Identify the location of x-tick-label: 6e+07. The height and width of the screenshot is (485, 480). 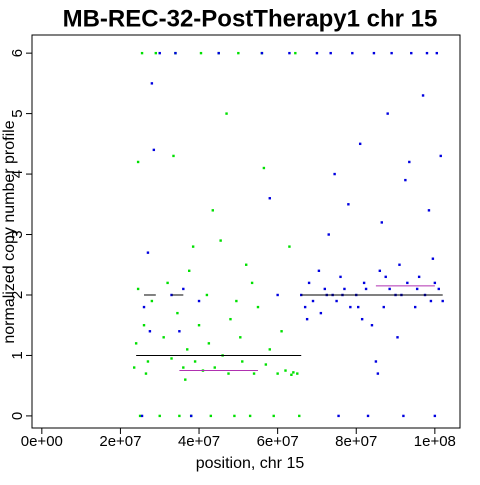
(278, 441).